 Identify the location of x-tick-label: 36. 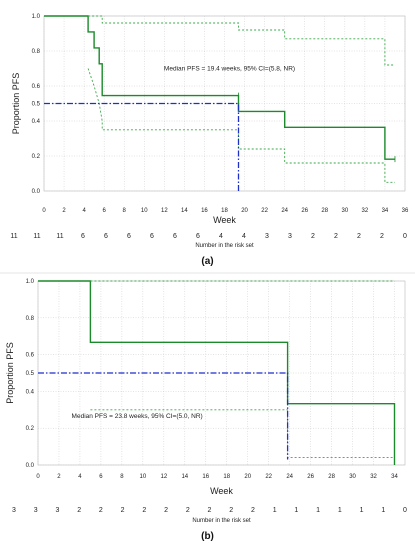
(405, 211).